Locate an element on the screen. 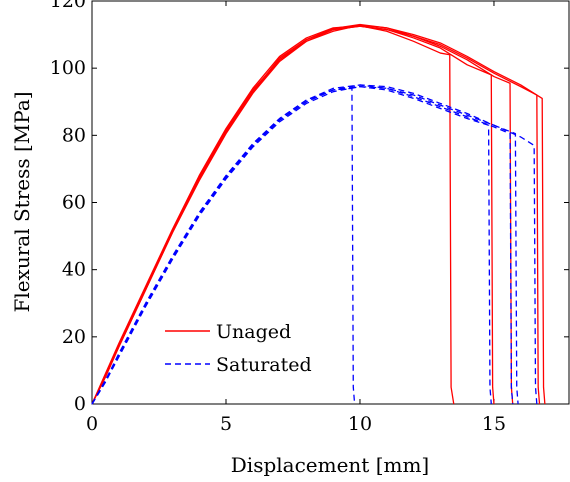 The image size is (570, 482). legend: Unaged Saturated is located at coordinates (238, 348).